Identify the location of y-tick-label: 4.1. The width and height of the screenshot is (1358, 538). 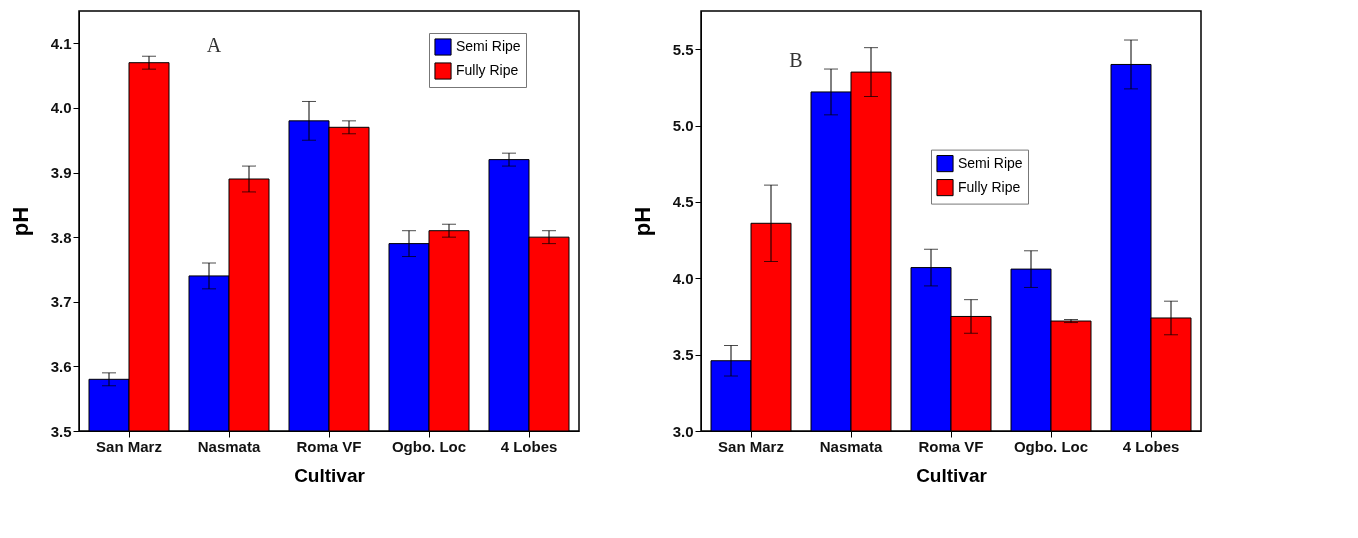
(61, 43).